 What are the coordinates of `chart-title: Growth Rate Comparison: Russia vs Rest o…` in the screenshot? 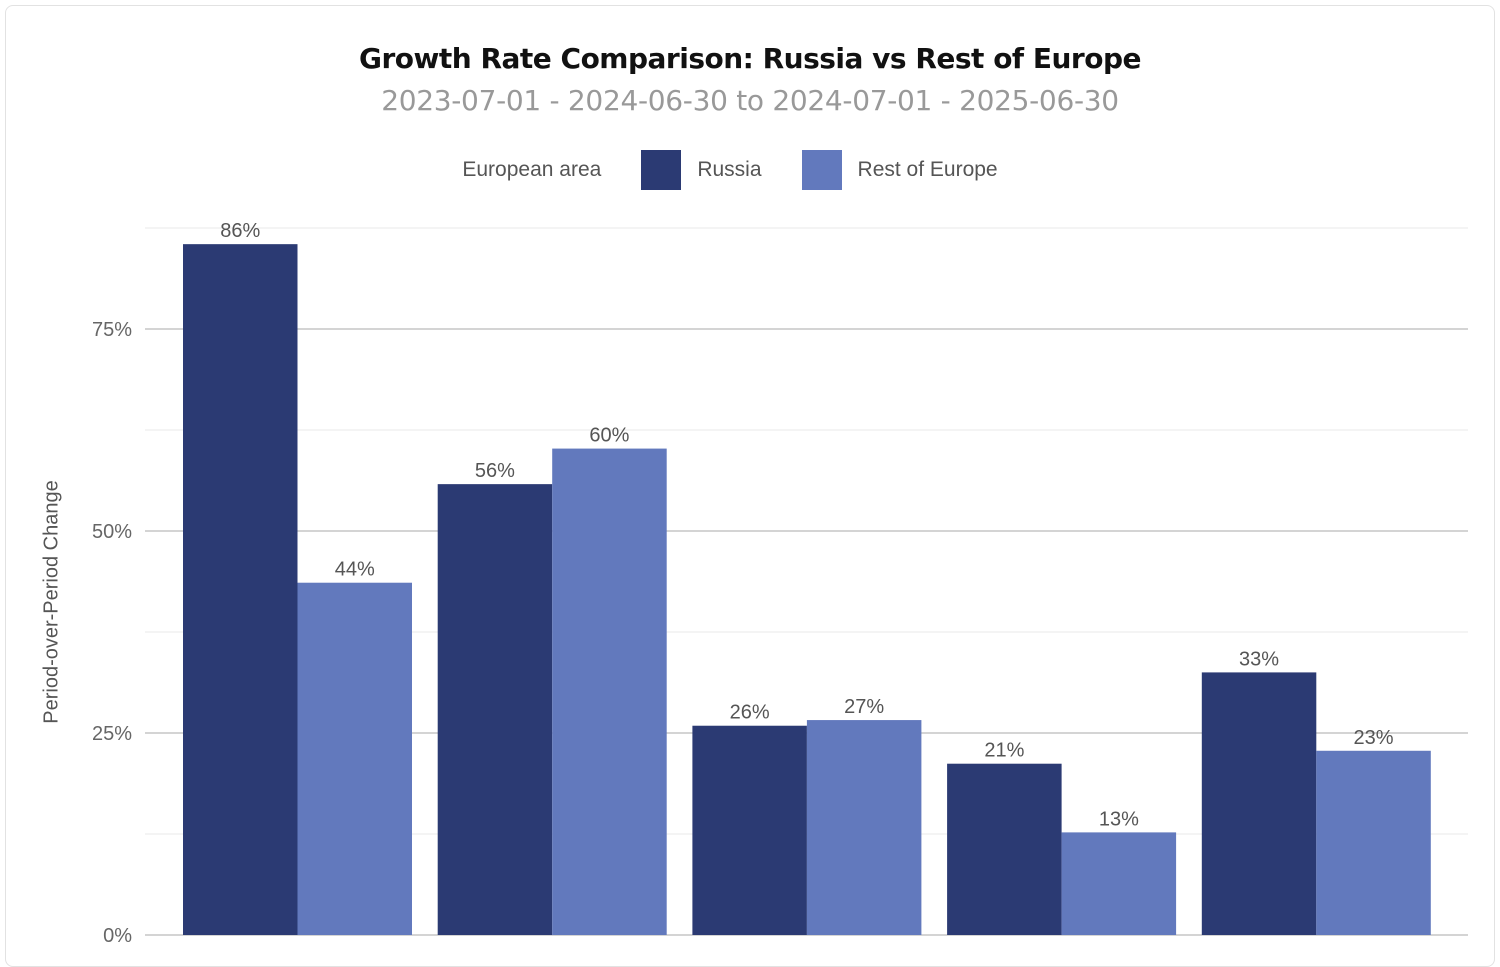 It's located at (750, 58).